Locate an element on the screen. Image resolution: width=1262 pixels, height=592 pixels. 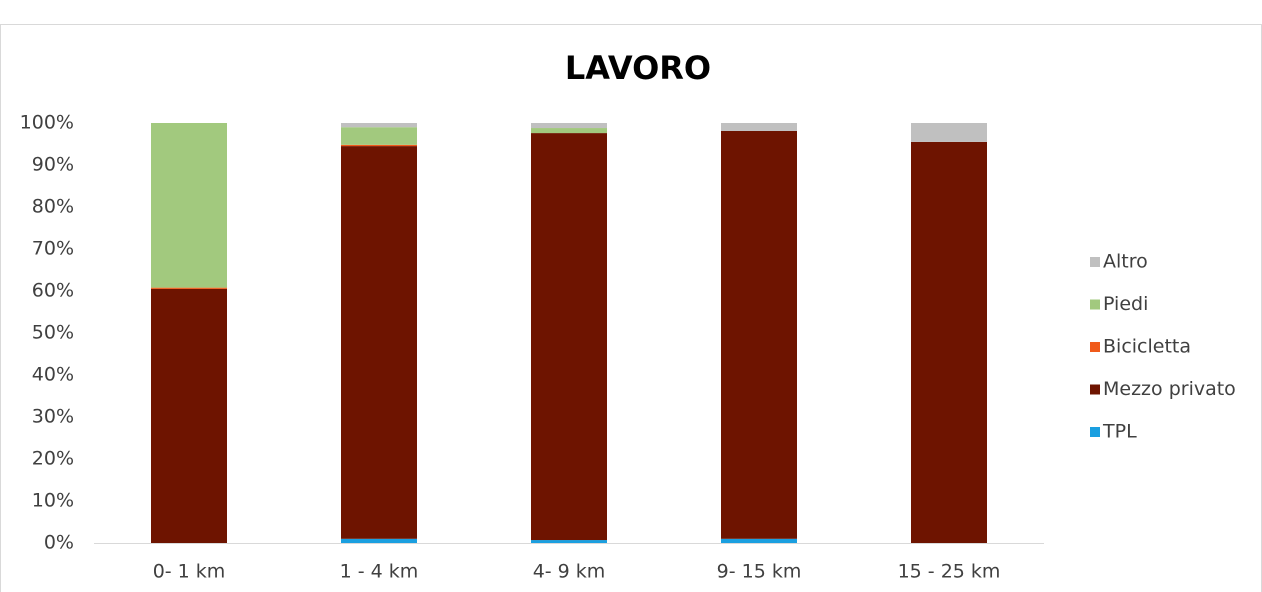
x-tick-label: 4- 9 km is located at coordinates (569, 572).